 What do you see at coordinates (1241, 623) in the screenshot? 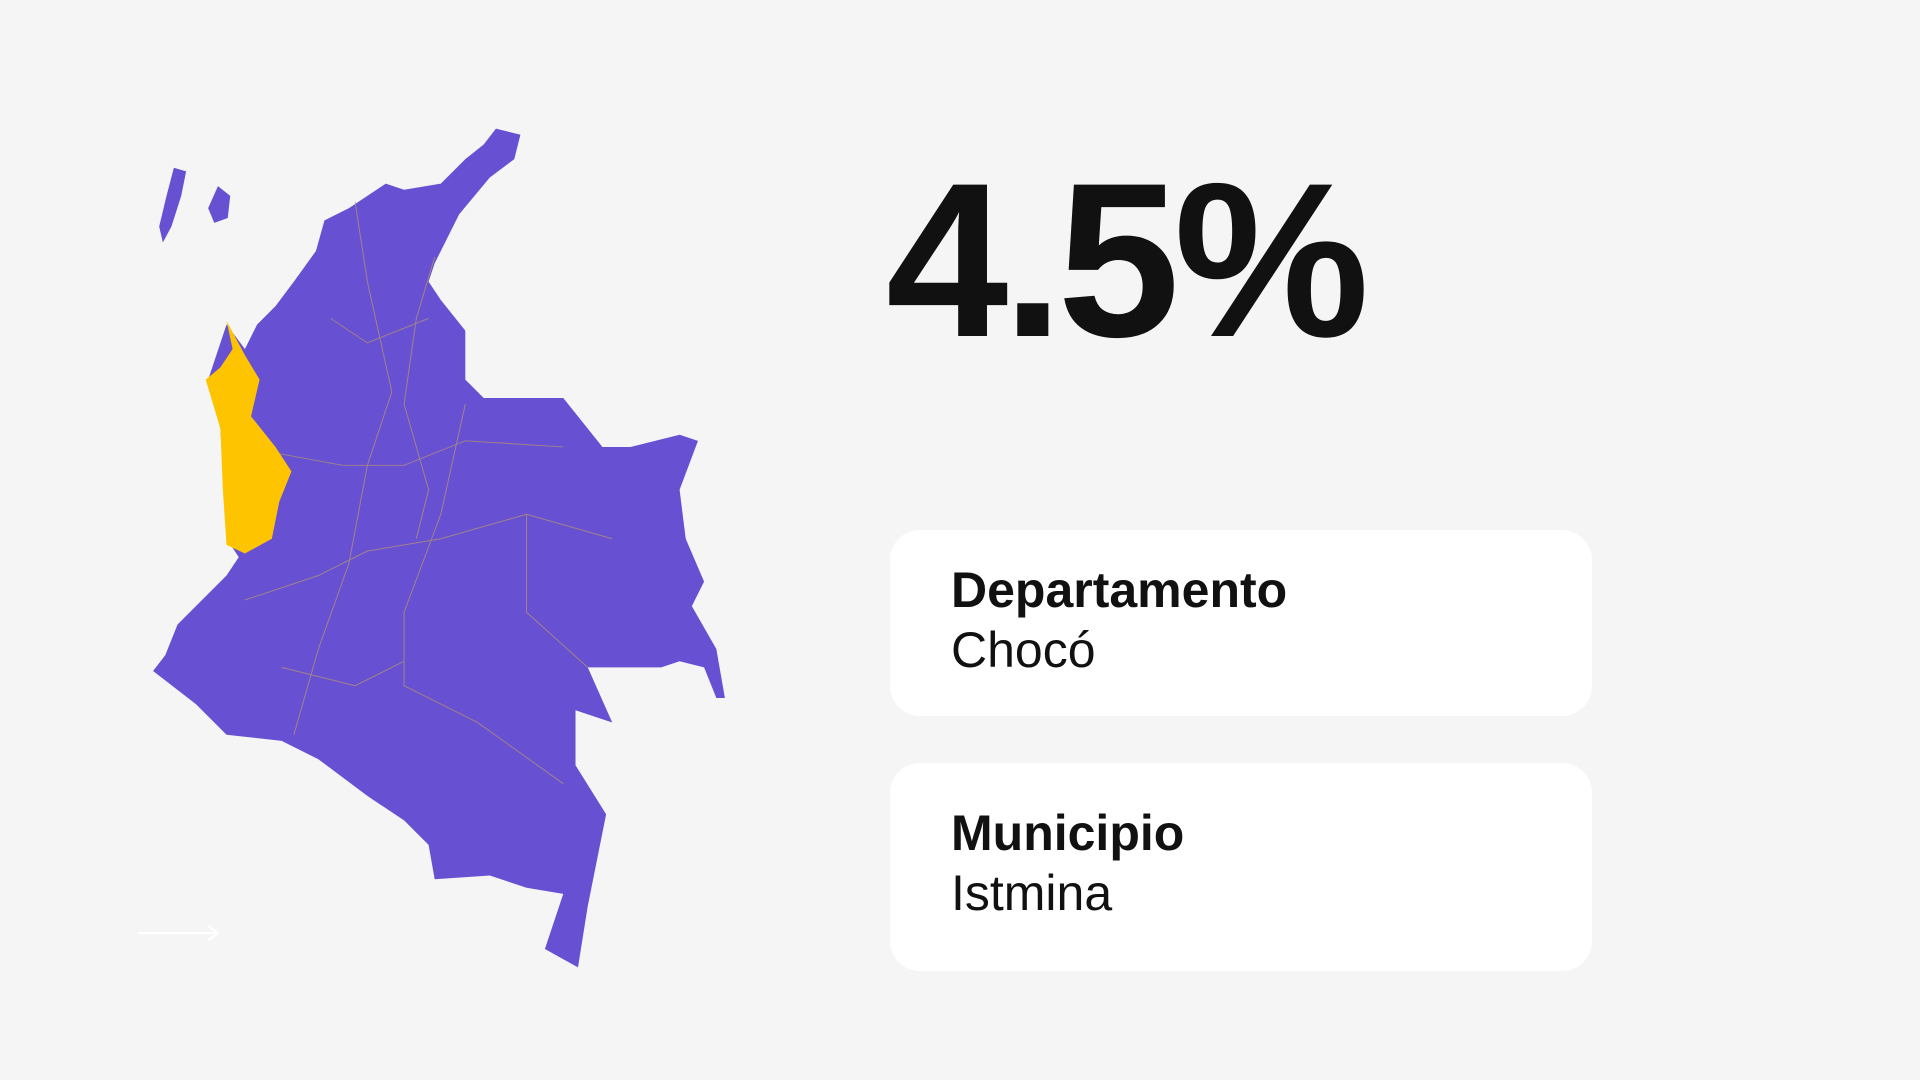
I see `info-card: Departamento Chocó` at bounding box center [1241, 623].